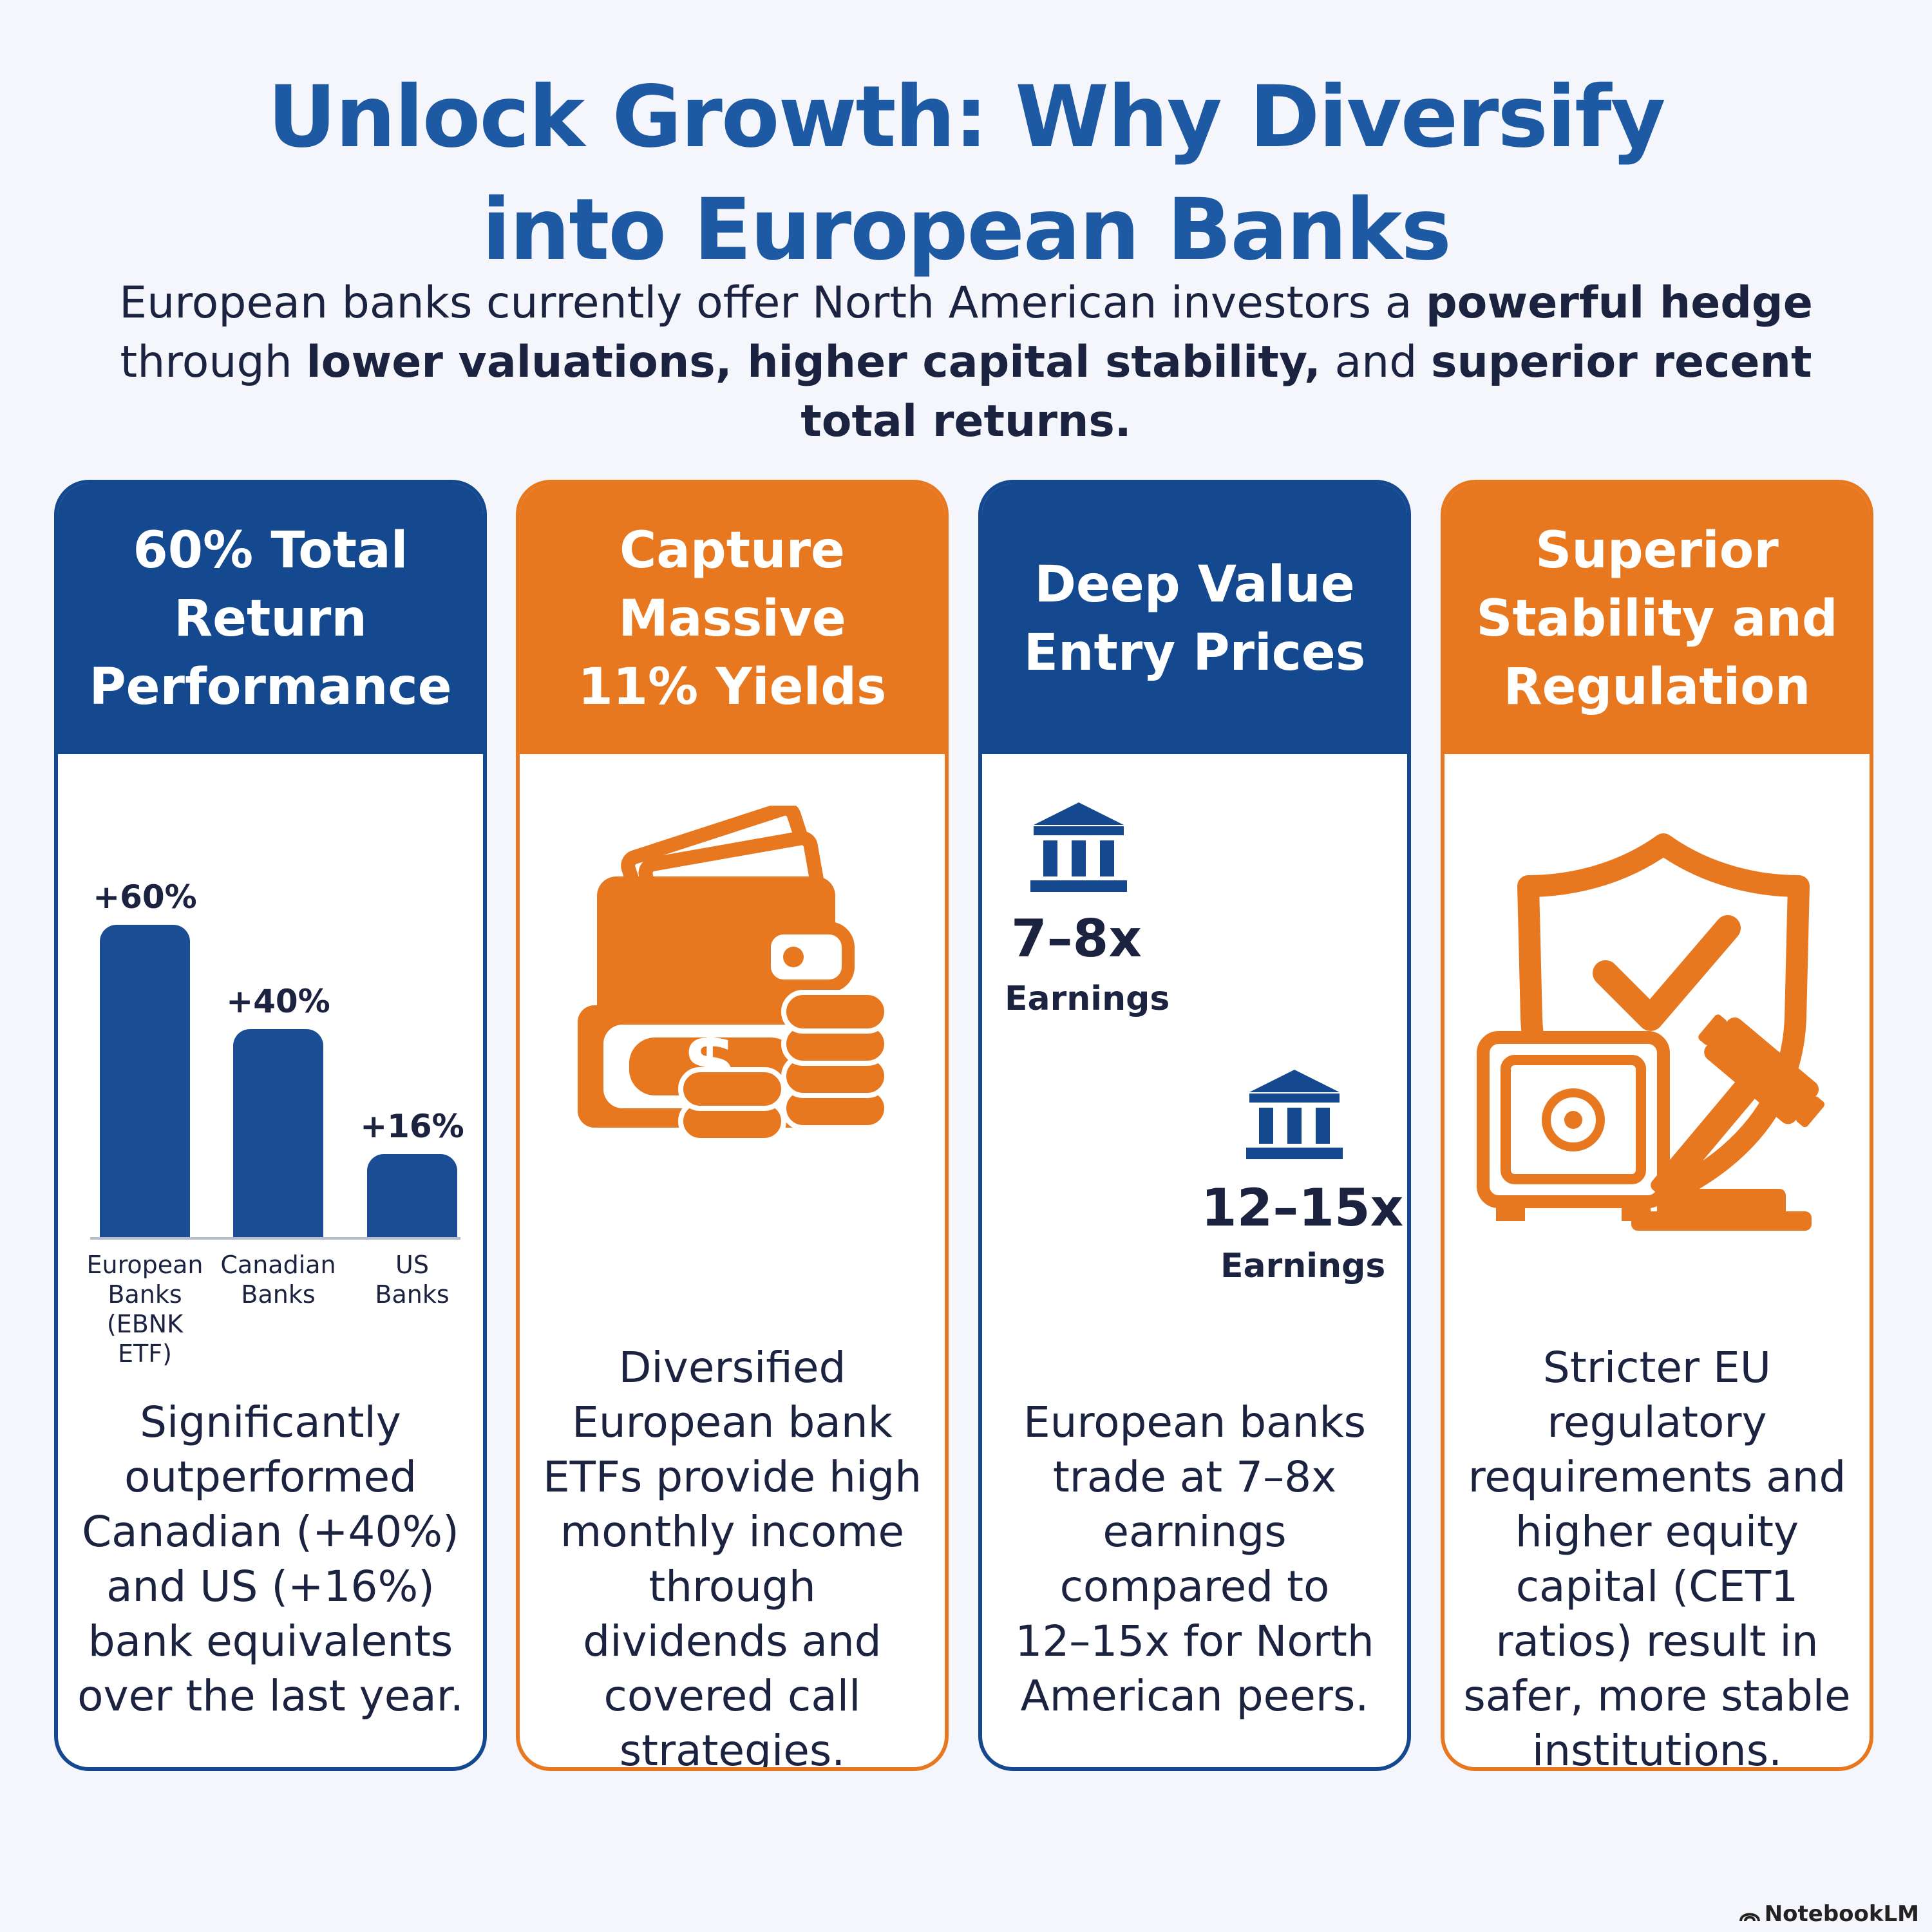 The height and width of the screenshot is (1932, 1932). What do you see at coordinates (732, 619) in the screenshot?
I see `card-title: Capture Massive 11% Yields` at bounding box center [732, 619].